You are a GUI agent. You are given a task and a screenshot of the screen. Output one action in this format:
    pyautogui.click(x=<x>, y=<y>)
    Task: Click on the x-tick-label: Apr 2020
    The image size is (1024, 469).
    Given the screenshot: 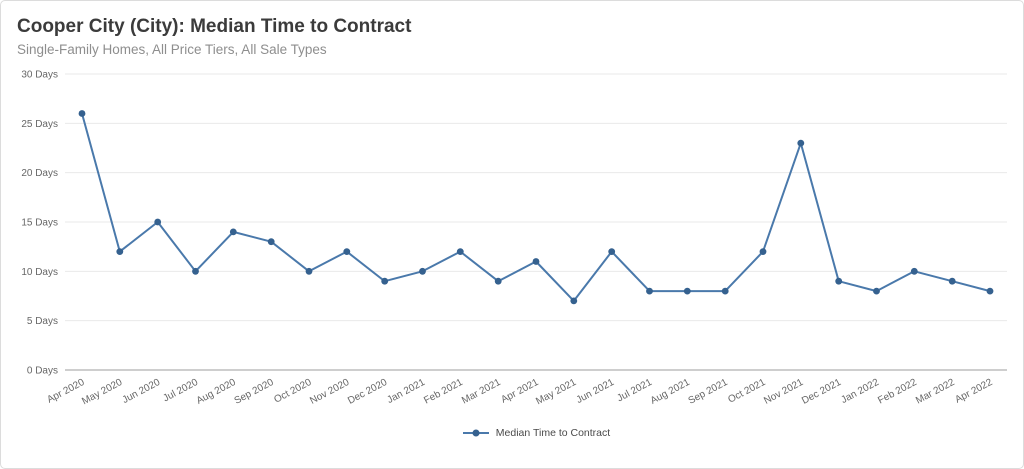 What is the action you would take?
    pyautogui.click(x=65, y=391)
    